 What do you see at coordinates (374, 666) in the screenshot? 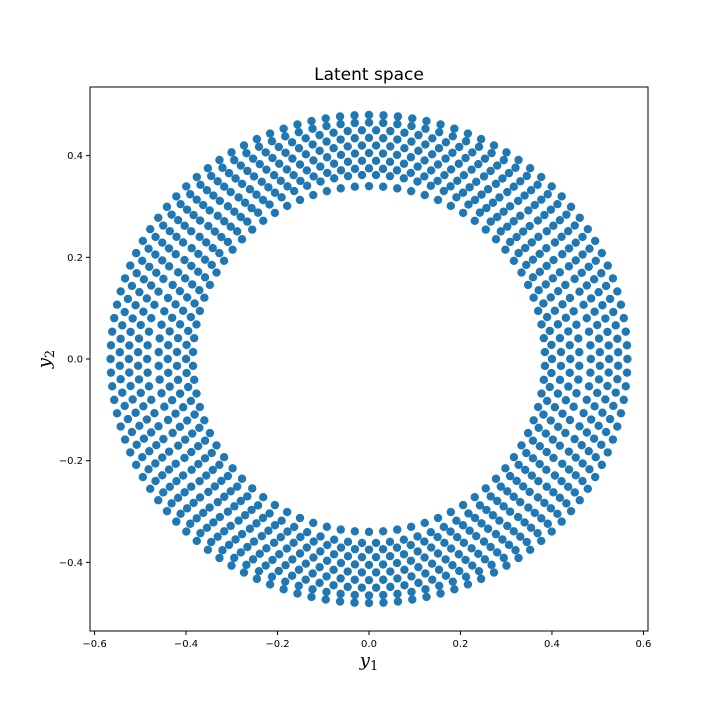
I see `x-axis-label-sub: 1` at bounding box center [374, 666].